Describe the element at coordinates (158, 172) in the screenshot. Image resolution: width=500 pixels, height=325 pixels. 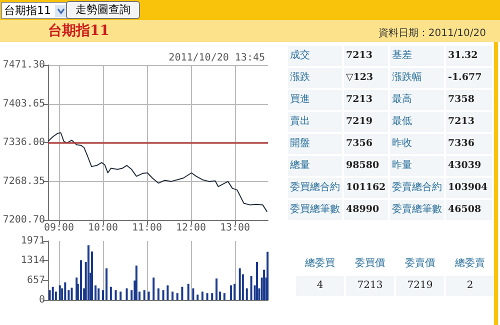
I see `line-series` at that location.